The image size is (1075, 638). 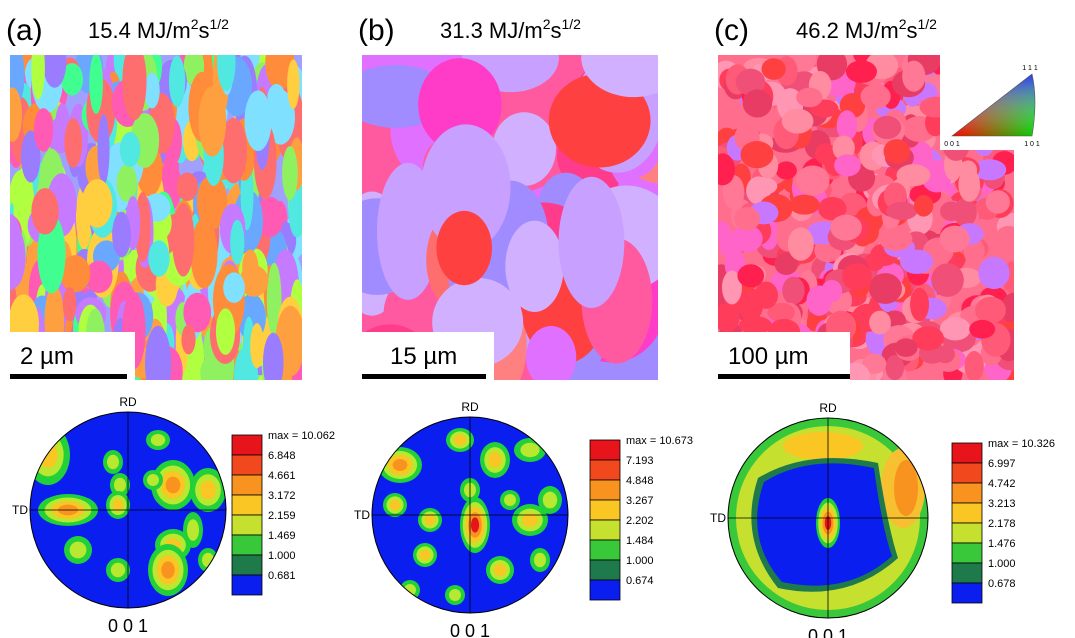 I want to click on colorbar-label: 7.193, so click(x=640, y=461).